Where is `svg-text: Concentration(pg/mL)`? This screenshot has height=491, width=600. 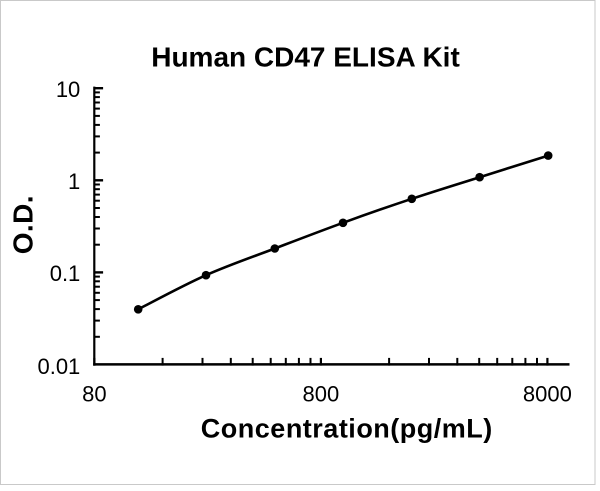
svg-text: Concentration(pg/mL) is located at coordinates (347, 428).